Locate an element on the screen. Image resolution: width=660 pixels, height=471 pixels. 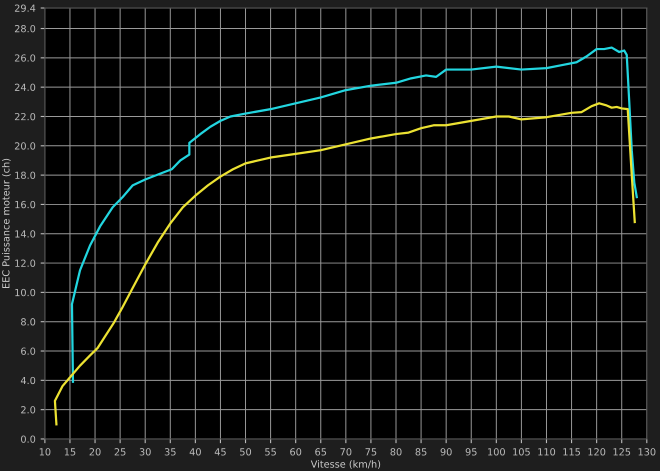
x-tick-label: 120 is located at coordinates (597, 452).